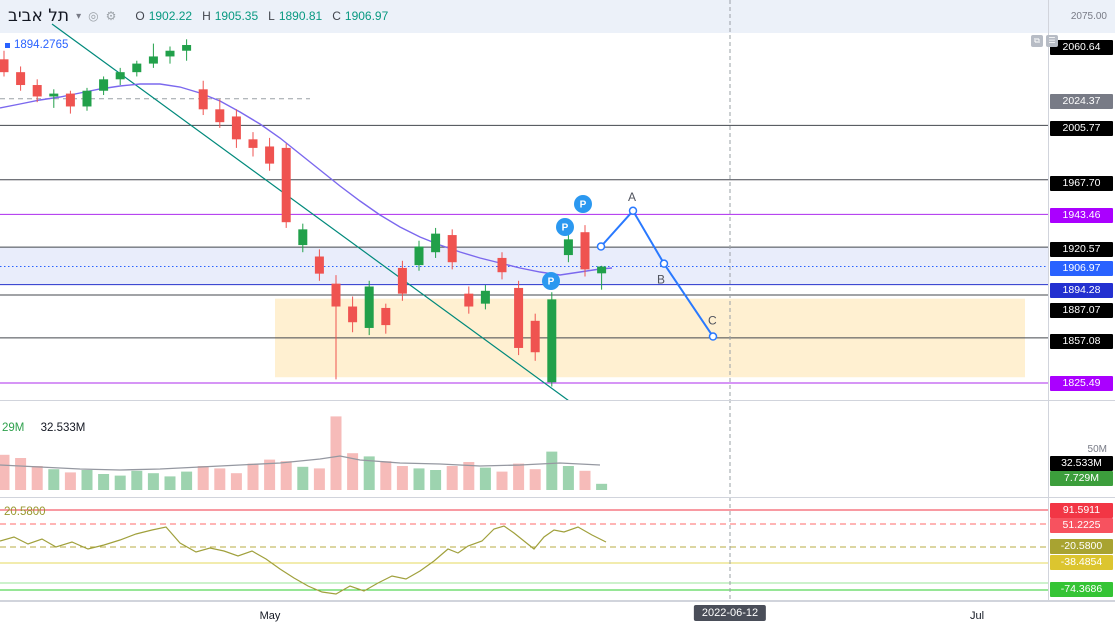 This screenshot has height=625, width=1115. What do you see at coordinates (1081, 215) in the screenshot?
I see `price-badge: 1943.46` at bounding box center [1081, 215].